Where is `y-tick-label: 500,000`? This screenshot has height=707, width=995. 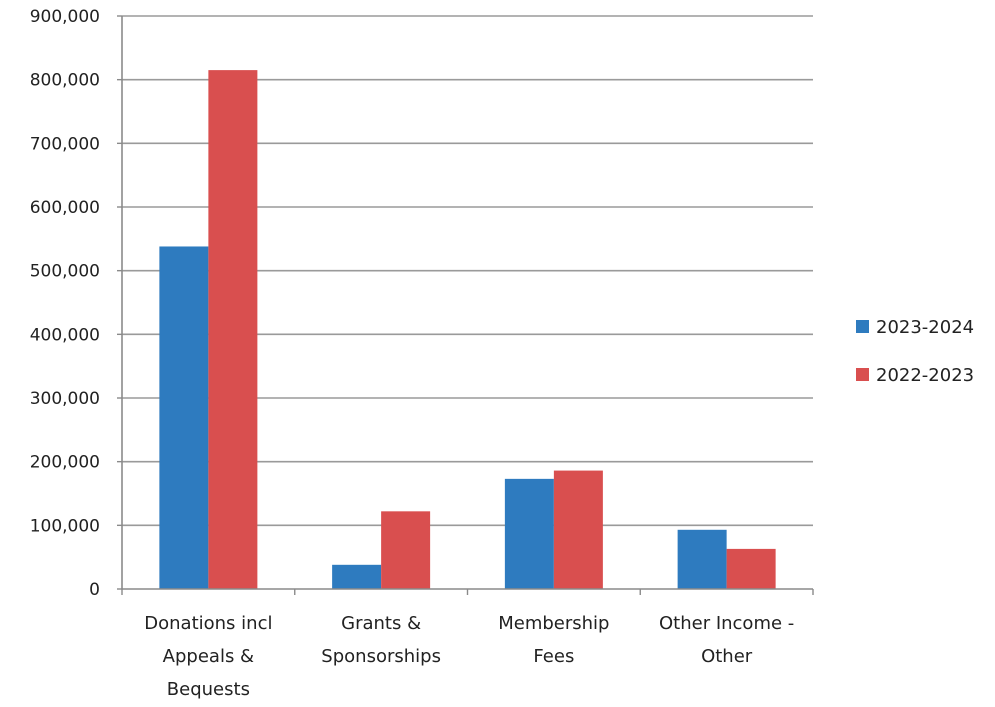 y-tick-label: 500,000 is located at coordinates (65, 272).